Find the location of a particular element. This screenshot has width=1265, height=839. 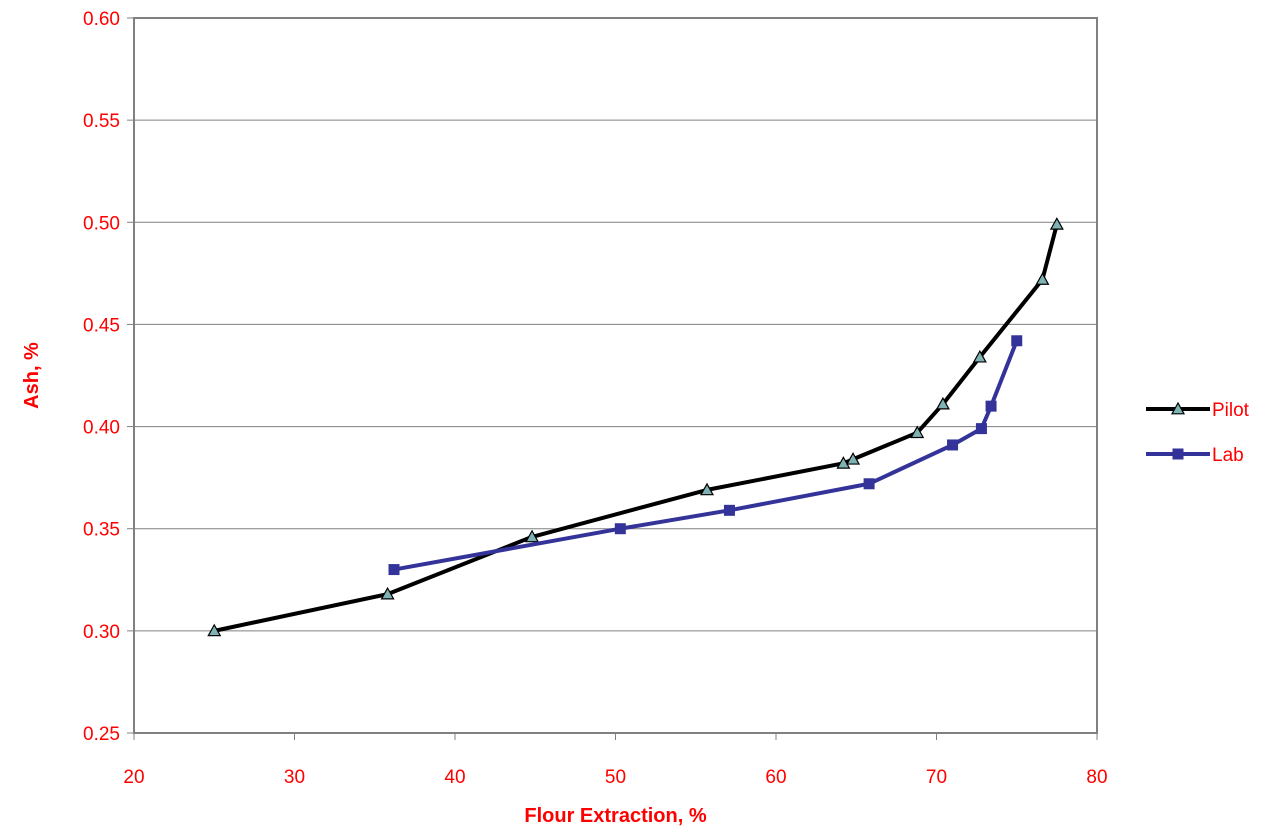

y-tick-labels: 0.25 0.30 0.35 0.40 0.45 0.50 0.55 0.60 is located at coordinates (108, 377).